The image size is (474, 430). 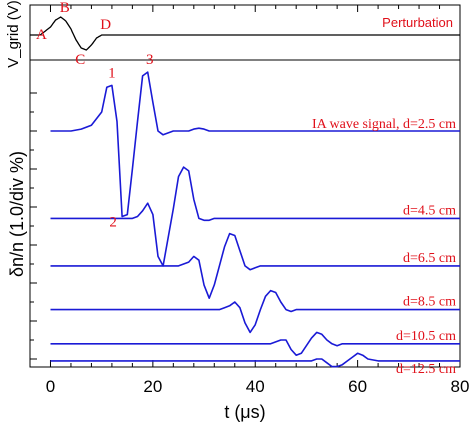 I want to click on perturbation-point-d: D, so click(x=105, y=25).